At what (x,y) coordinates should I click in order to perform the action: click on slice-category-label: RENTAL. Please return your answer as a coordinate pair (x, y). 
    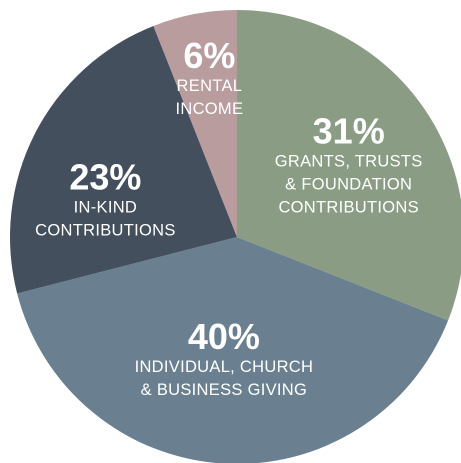
    Looking at the image, I should click on (210, 86).